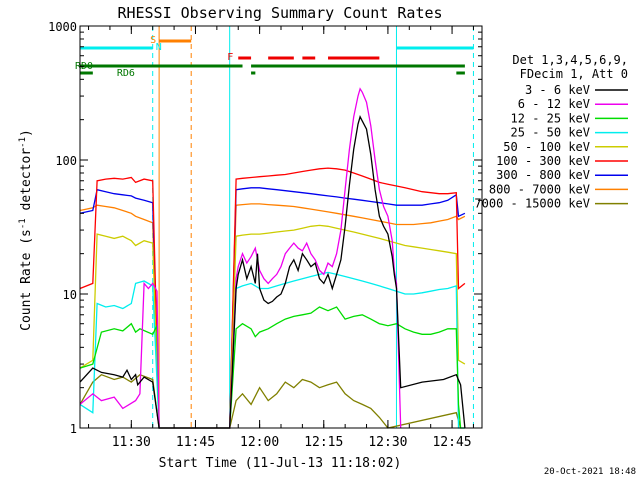 Image resolution: width=640 pixels, height=480 pixels. What do you see at coordinates (532, 204) in the screenshot?
I see `legend-label-8: 7000 - 15000 keV` at bounding box center [532, 204].